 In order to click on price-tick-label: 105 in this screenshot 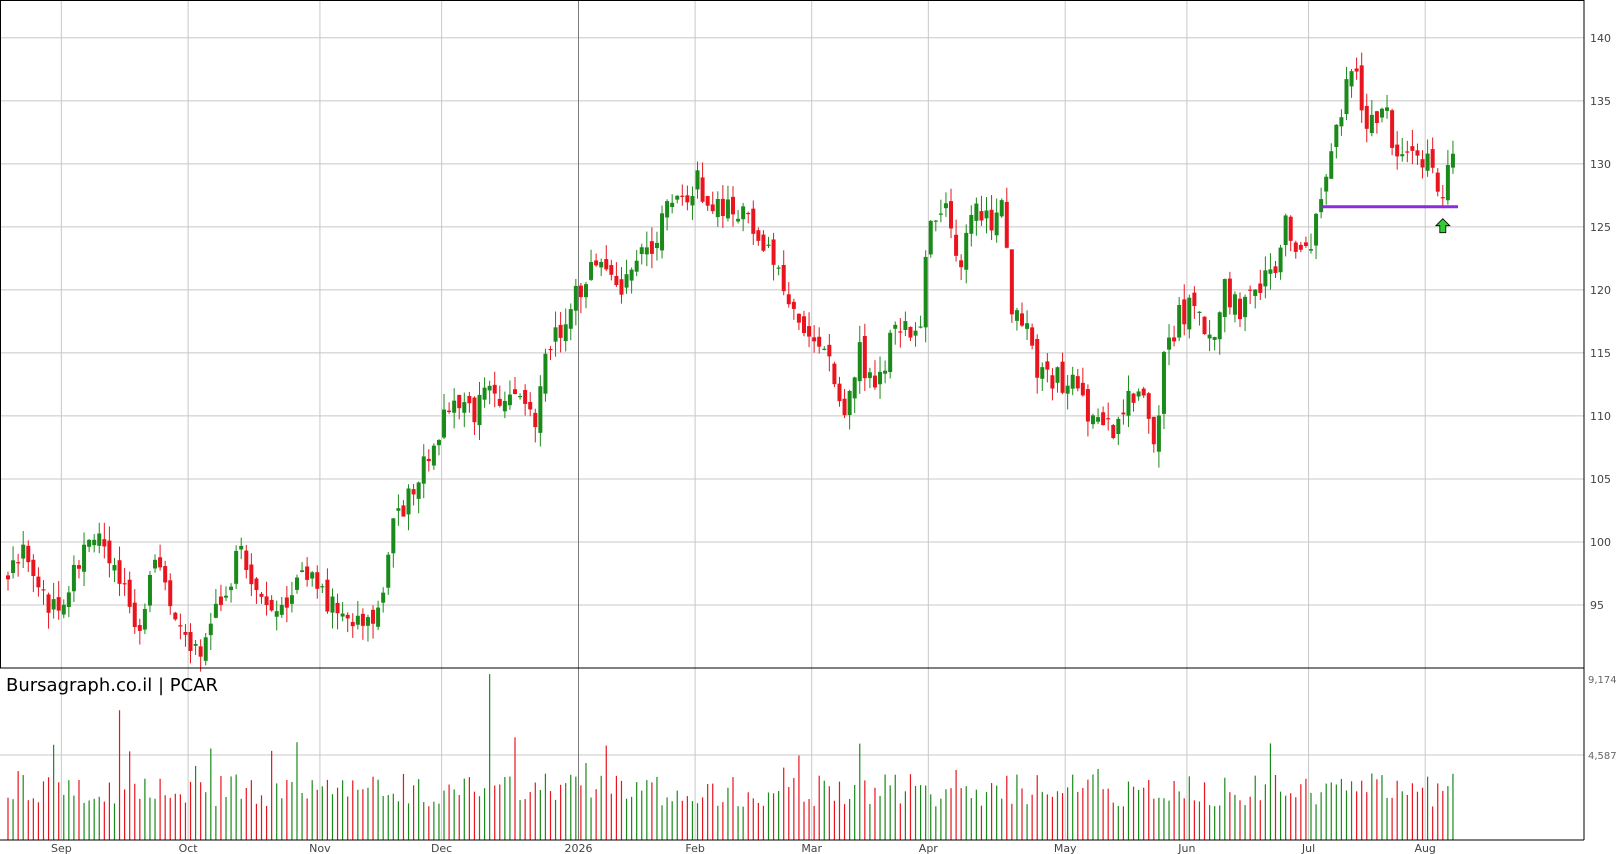, I will do `click(1600, 479)`.